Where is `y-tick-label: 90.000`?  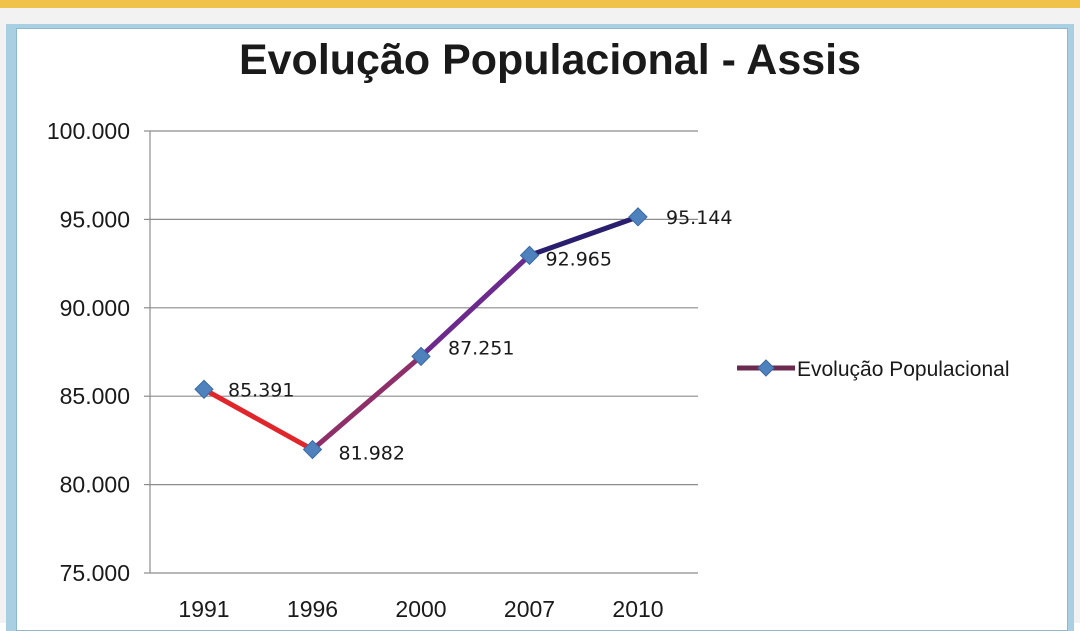
y-tick-label: 90.000 is located at coordinates (95, 308).